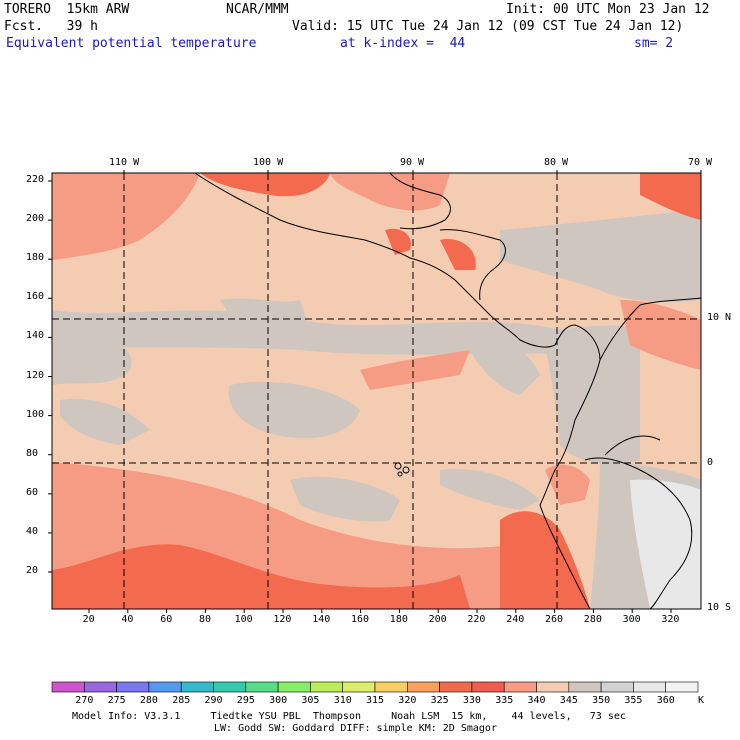  What do you see at coordinates (35, 219) in the screenshot?
I see `y-tick-label: 200` at bounding box center [35, 219].